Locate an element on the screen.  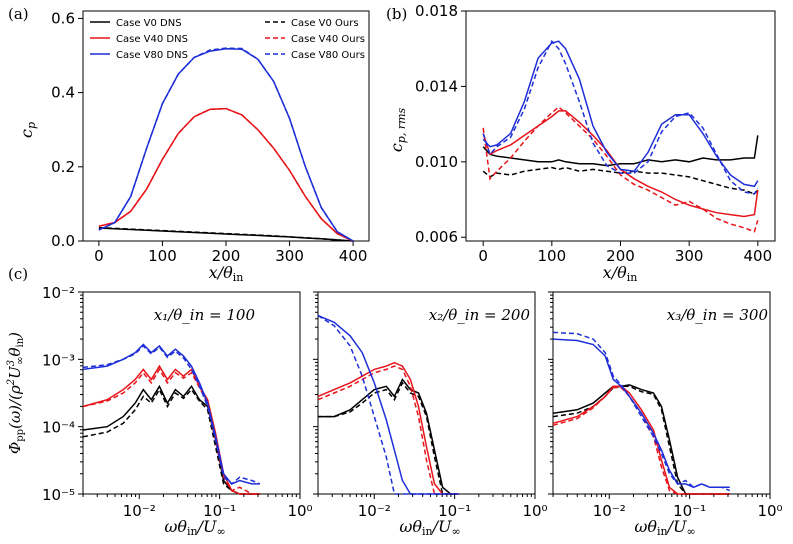
y-tick-label: 0.0 is located at coordinates (63, 241).